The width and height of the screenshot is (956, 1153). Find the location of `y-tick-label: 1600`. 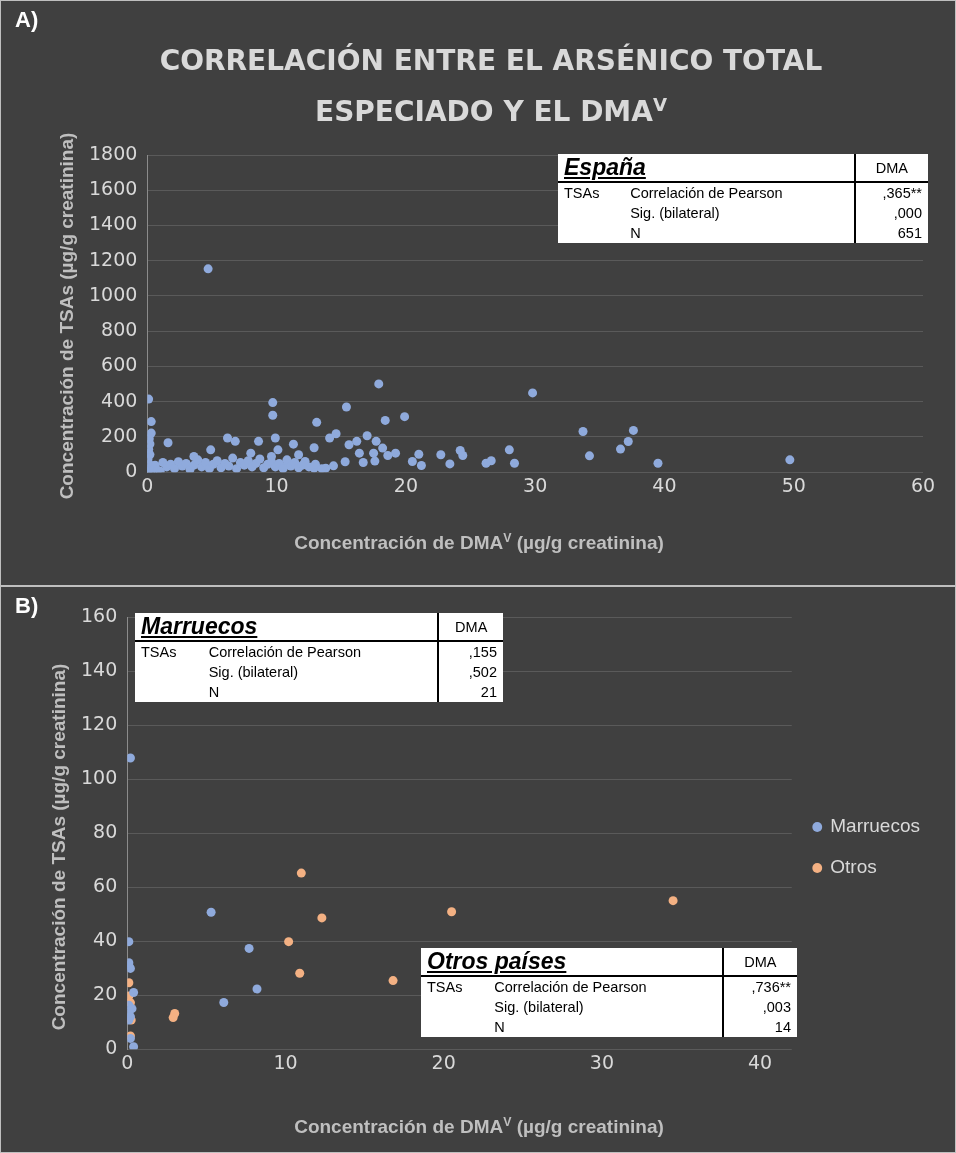

y-tick-label: 1600 is located at coordinates (113, 188).